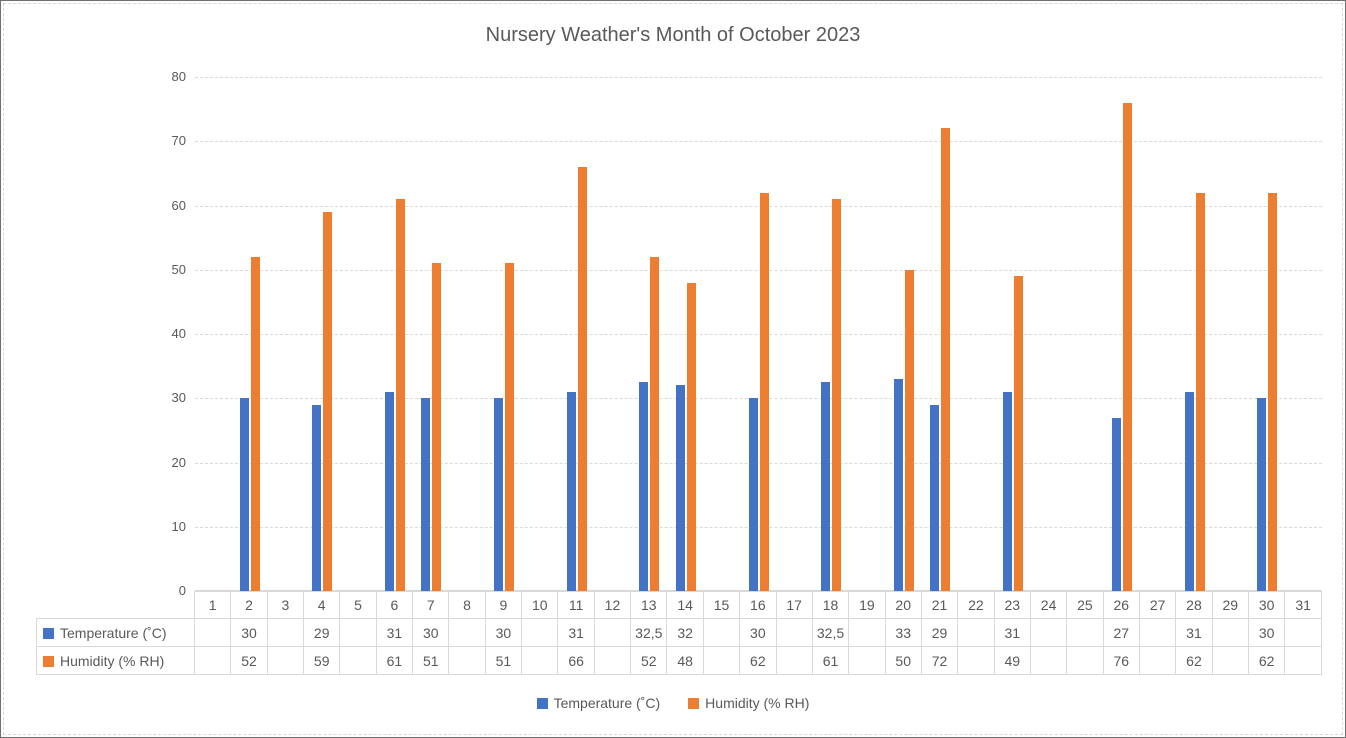 The width and height of the screenshot is (1346, 738). Describe the element at coordinates (48, 633) in the screenshot. I see `series-swatch-temperature-icon` at that location.